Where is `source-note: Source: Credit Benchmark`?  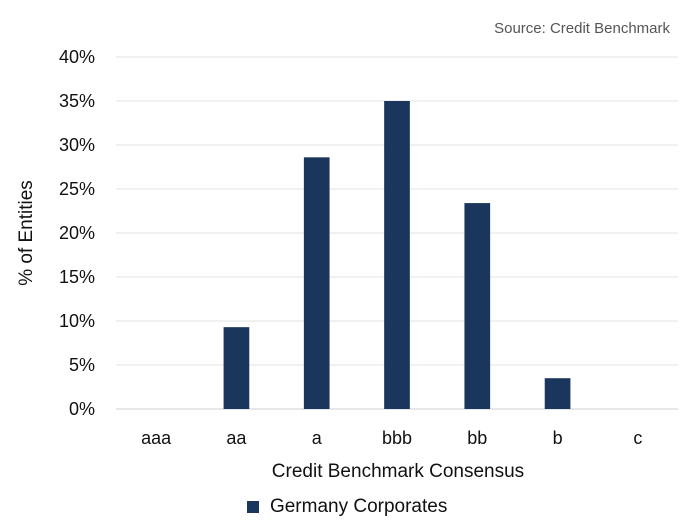 source-note: Source: Credit Benchmark is located at coordinates (582, 28).